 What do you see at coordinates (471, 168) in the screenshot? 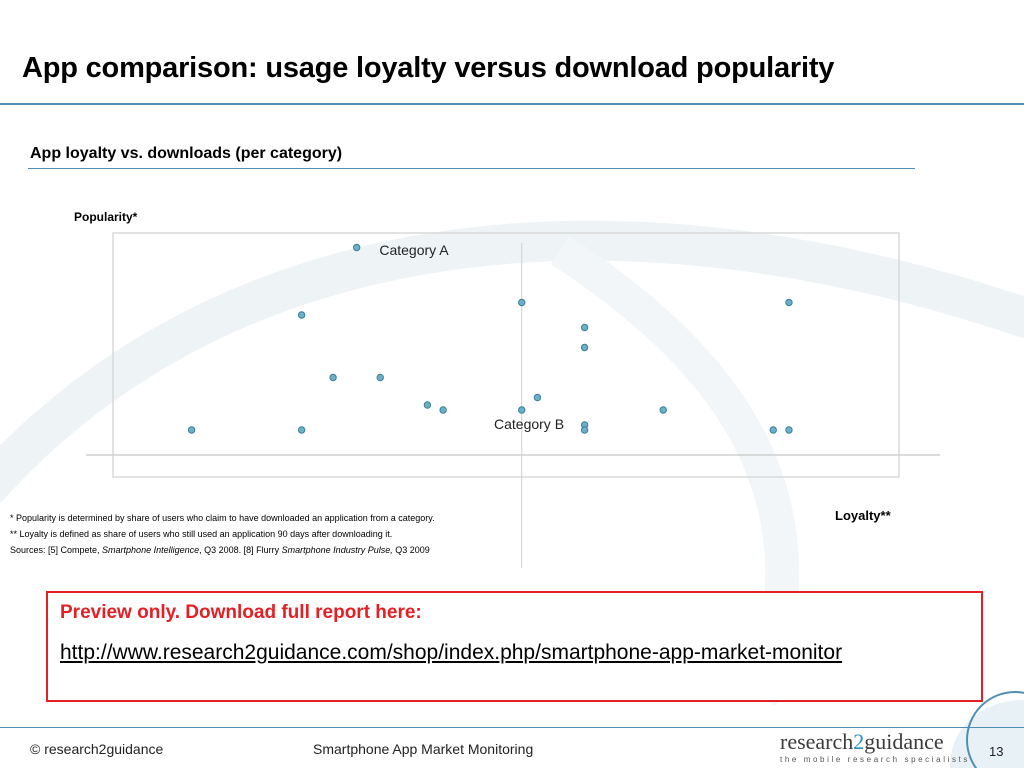
I see `chart-heading-divider` at bounding box center [471, 168].